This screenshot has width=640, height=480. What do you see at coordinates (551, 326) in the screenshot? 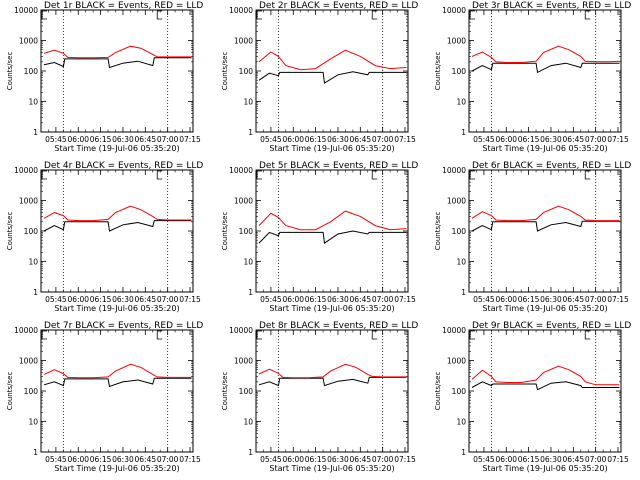
I see `panel-title: Det 9r BLACK = Events, RED = LLD` at bounding box center [551, 326].